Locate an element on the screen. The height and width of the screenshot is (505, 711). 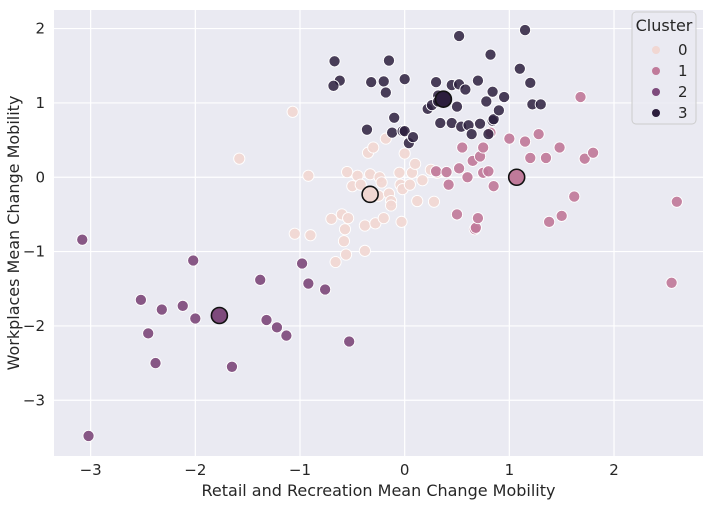
x-tick-label: −1 is located at coordinates (300, 470).